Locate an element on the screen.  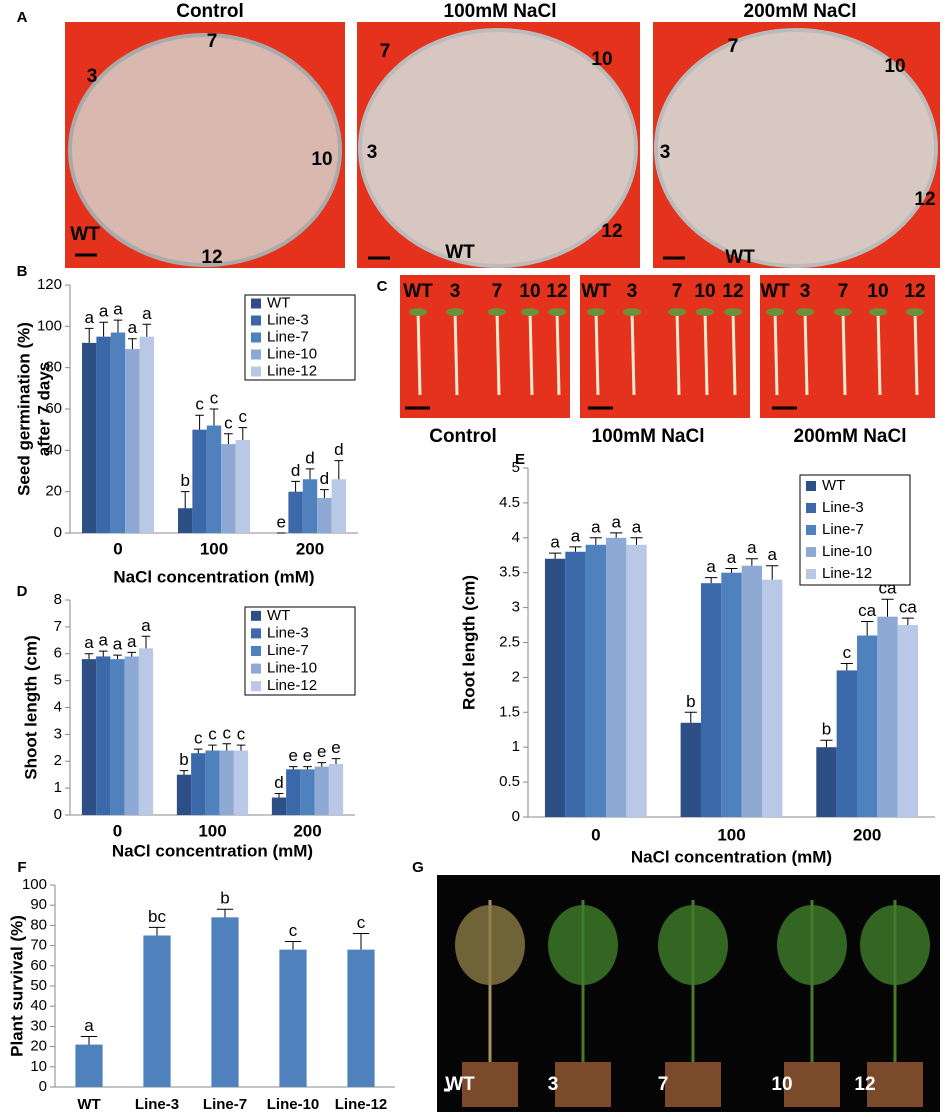
x-tick-label: 0 is located at coordinates (117, 548).